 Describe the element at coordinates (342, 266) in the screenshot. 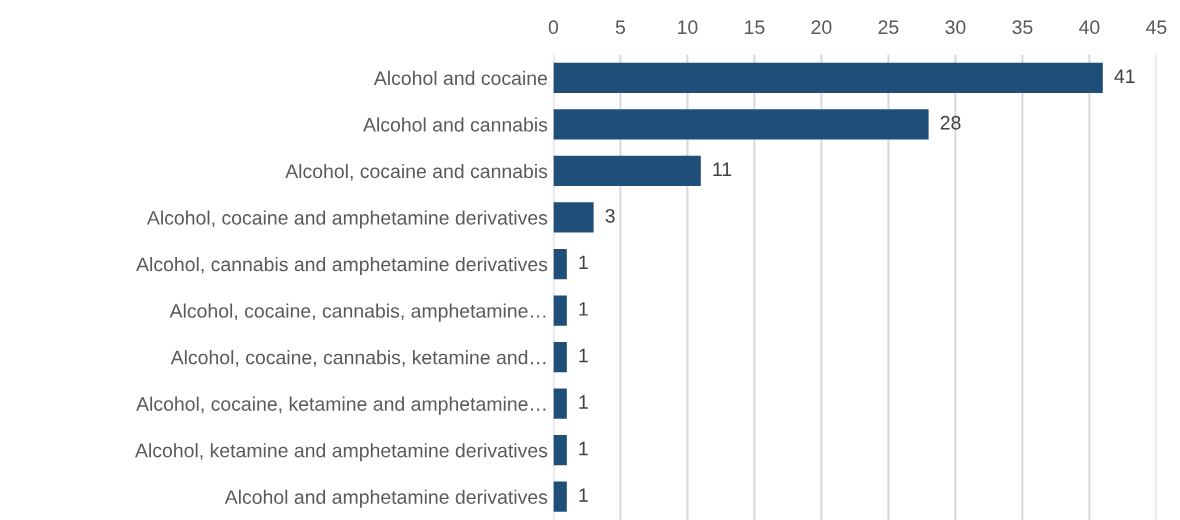

I see `y-tick-label: Alcohol, cannabis and amphetamine derivatives` at that location.